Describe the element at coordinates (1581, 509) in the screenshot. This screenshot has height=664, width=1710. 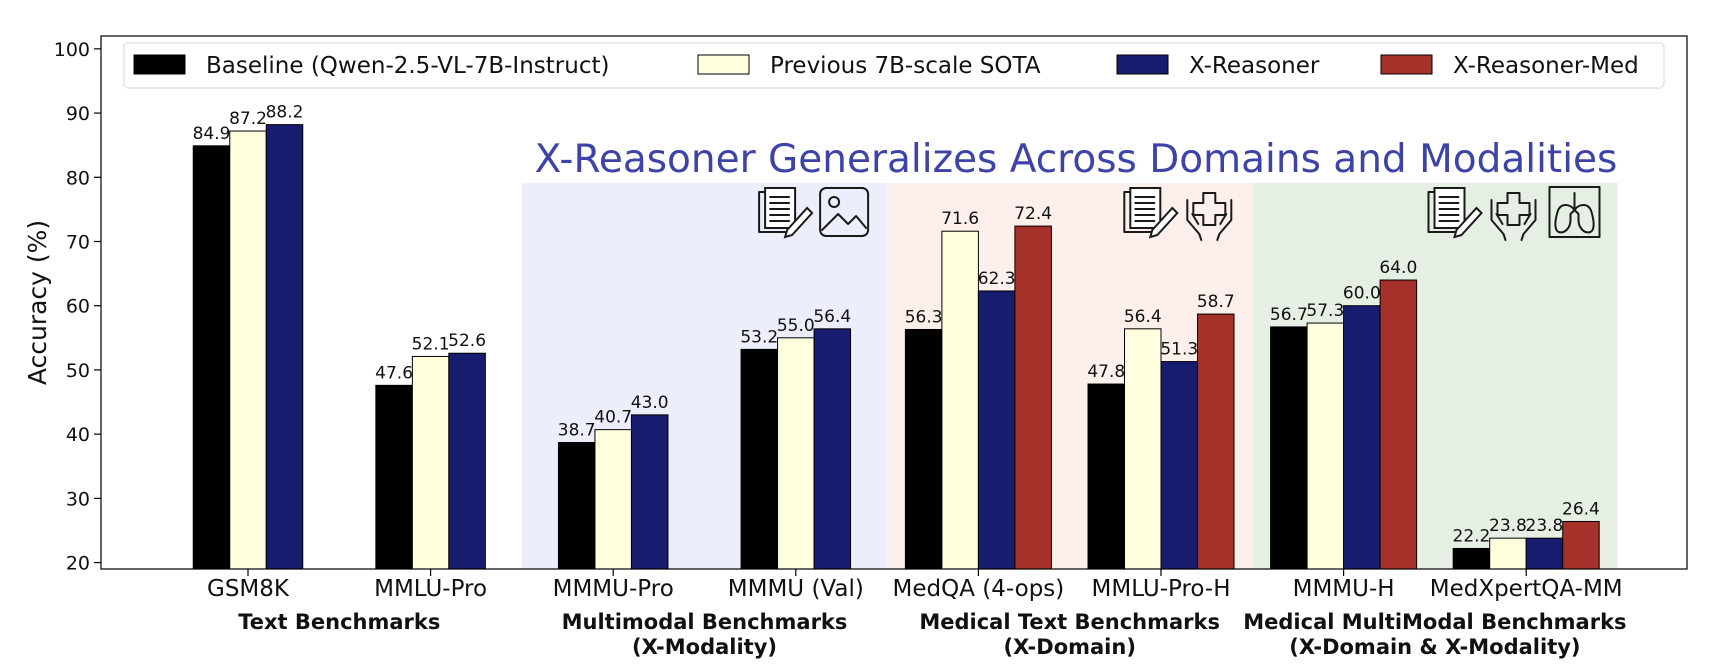
I see `bar-value-label: 26.4` at that location.